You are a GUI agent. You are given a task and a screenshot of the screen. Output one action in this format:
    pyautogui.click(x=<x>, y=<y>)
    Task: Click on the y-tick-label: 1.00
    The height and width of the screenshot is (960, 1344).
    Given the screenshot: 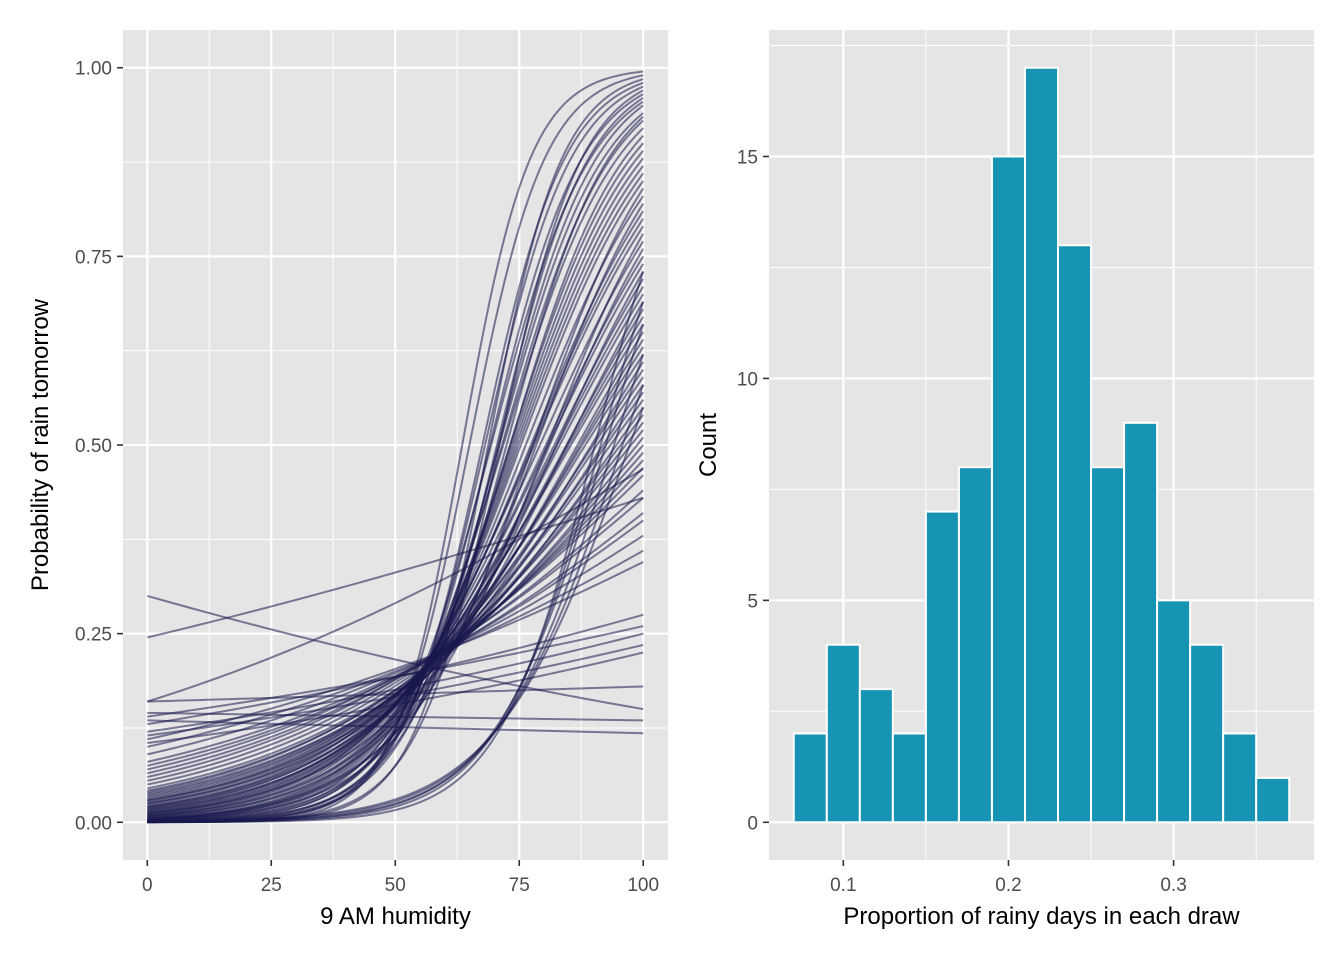 What is the action you would take?
    pyautogui.click(x=93, y=69)
    